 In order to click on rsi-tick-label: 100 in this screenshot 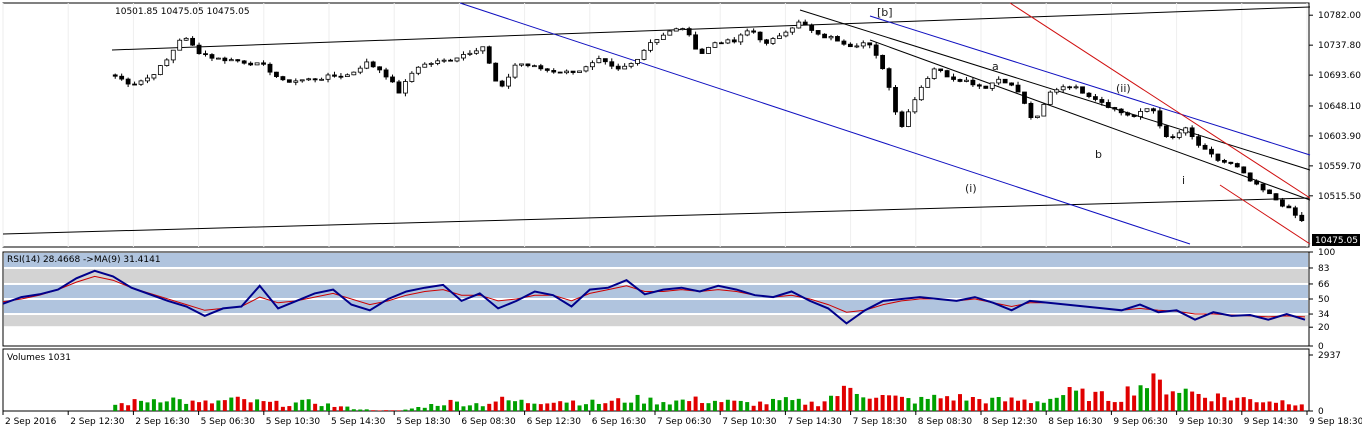, I will do `click(1326, 253)`.